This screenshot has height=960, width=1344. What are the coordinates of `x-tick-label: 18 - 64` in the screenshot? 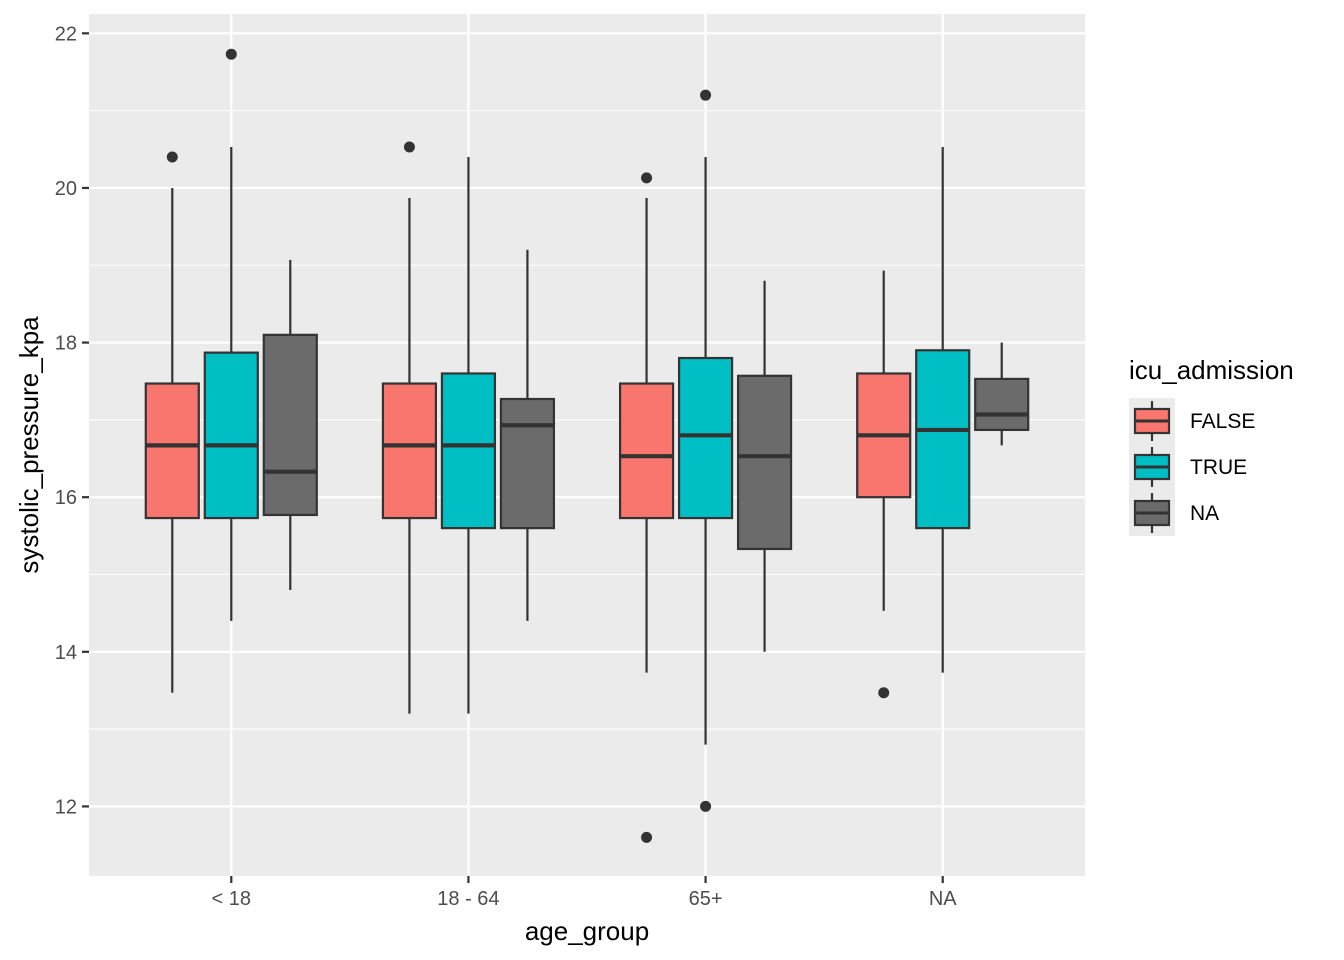 It's located at (468, 899).